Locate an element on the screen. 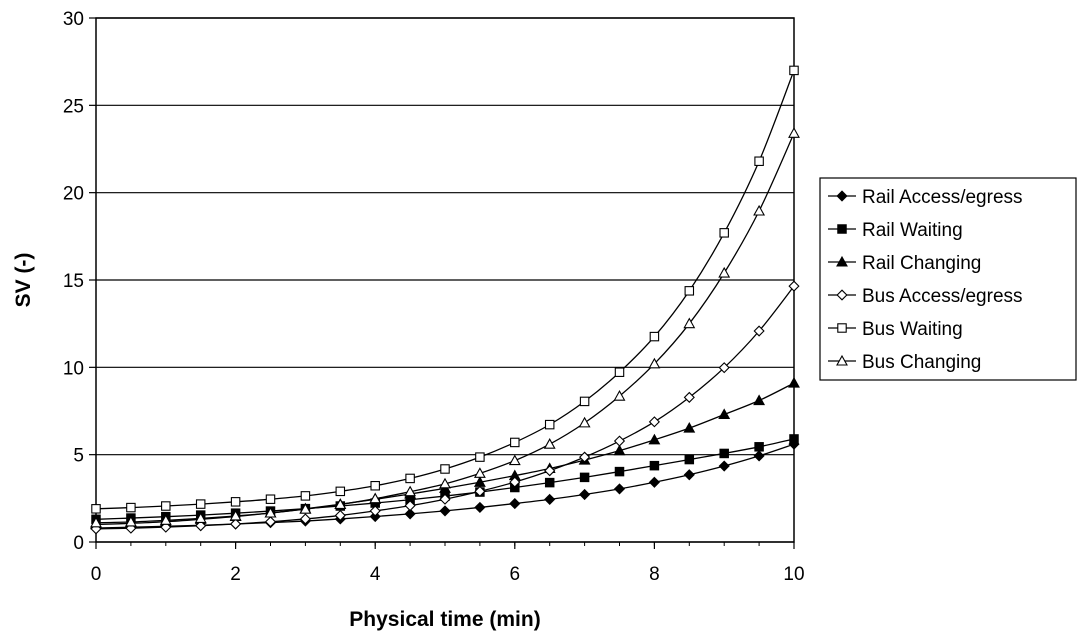  y-tick-label: 5 is located at coordinates (78, 456).